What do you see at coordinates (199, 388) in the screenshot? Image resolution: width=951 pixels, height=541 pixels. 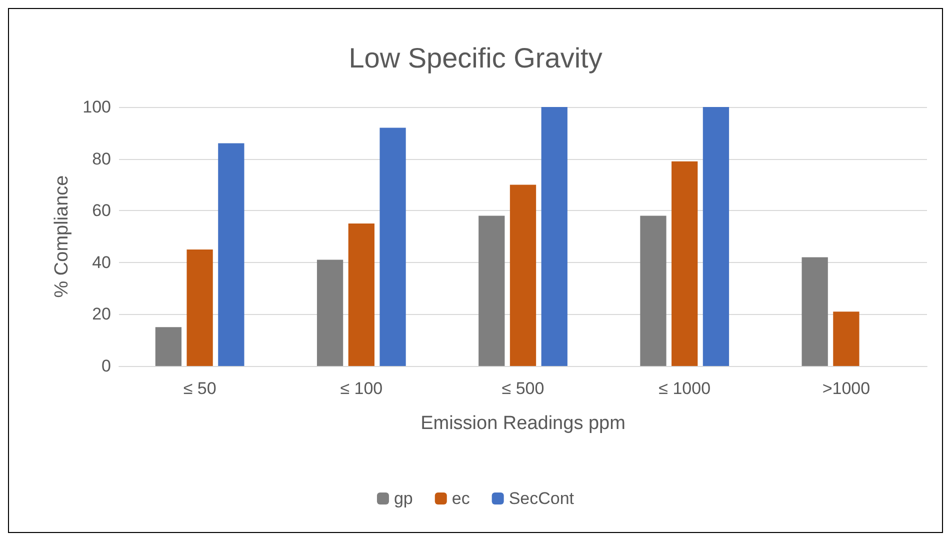 I see `x-tick-label: ≤ 50` at bounding box center [199, 388].